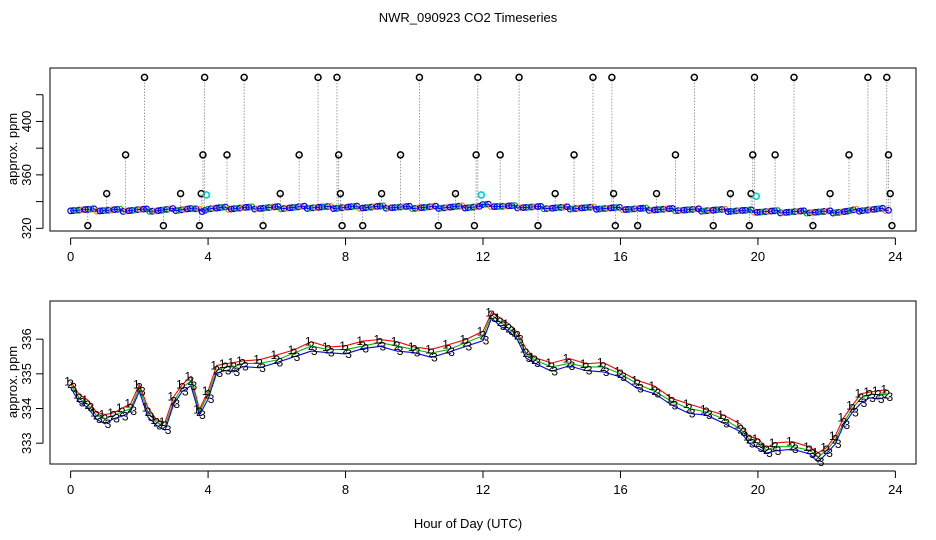 Image resolution: width=936 pixels, height=540 pixels. Describe the element at coordinates (468, 17) in the screenshot. I see `chart-title: NWR_090923 CO2 Timeseries` at that location.